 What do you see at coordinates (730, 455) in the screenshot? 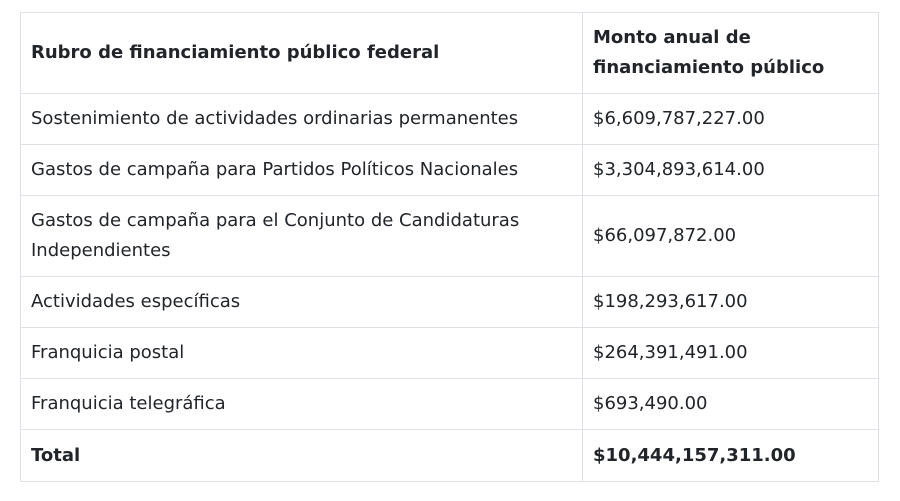
I see `total-monto: $10,444,157,311.00` at bounding box center [730, 455].